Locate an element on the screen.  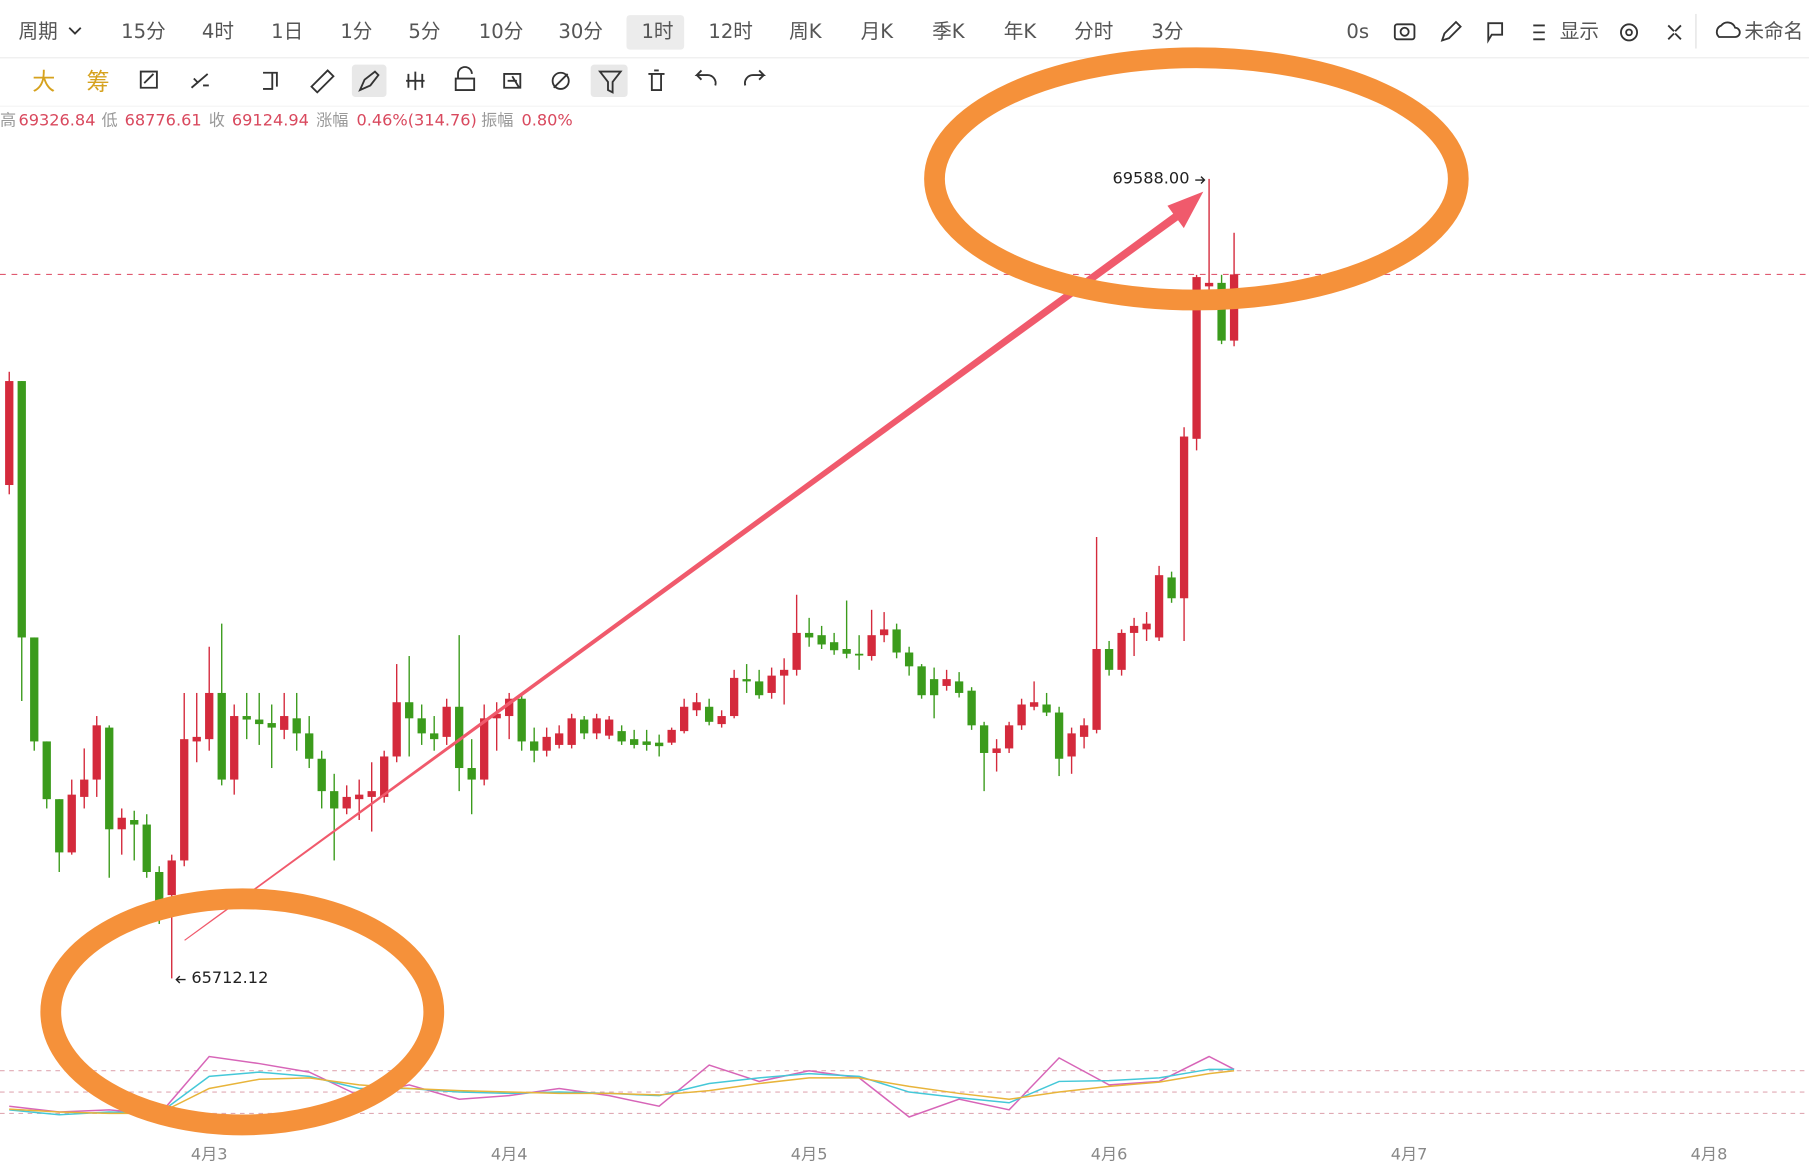
period-button: 分时 is located at coordinates (1093, 31).